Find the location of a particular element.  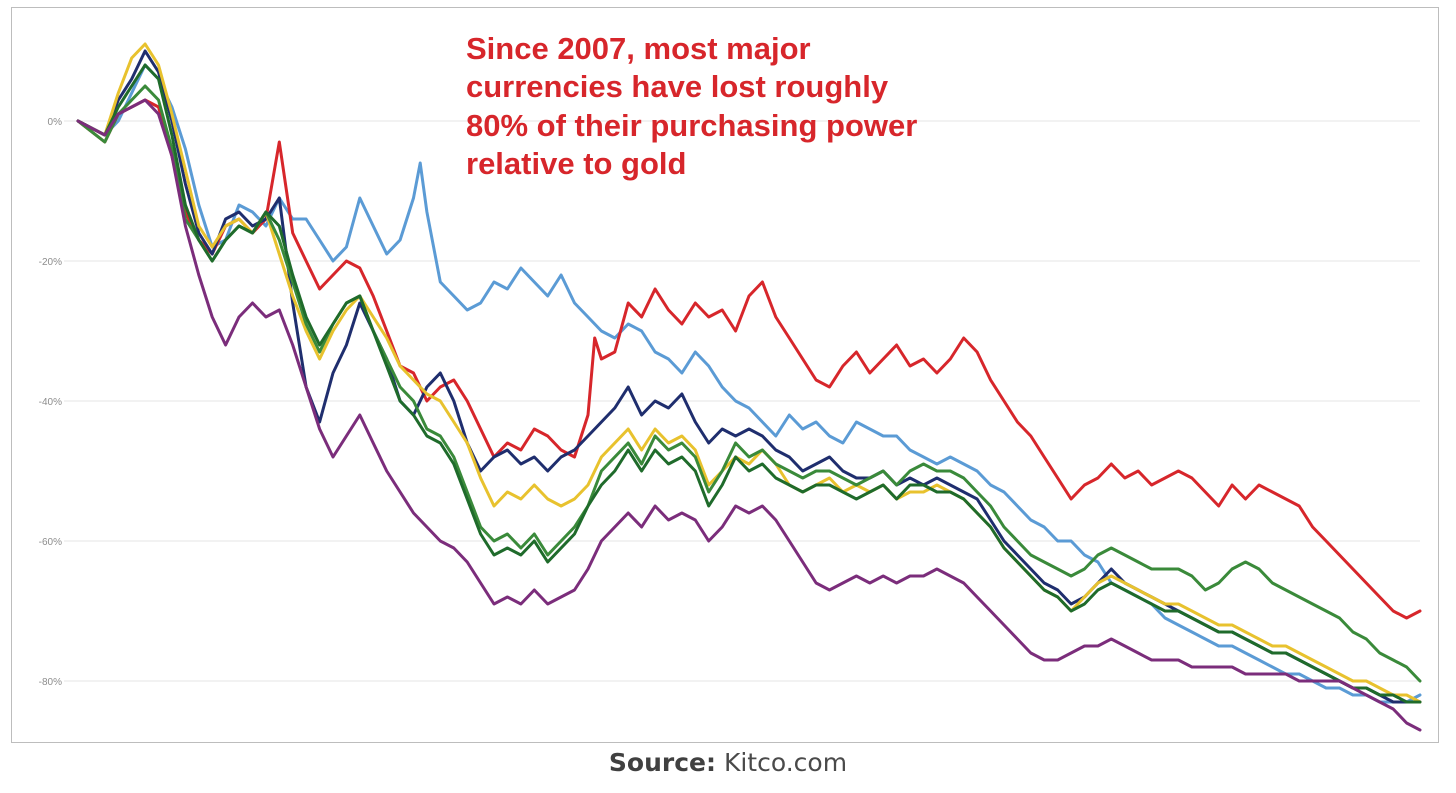

annotation-line: relative to gold is located at coordinates (576, 164).